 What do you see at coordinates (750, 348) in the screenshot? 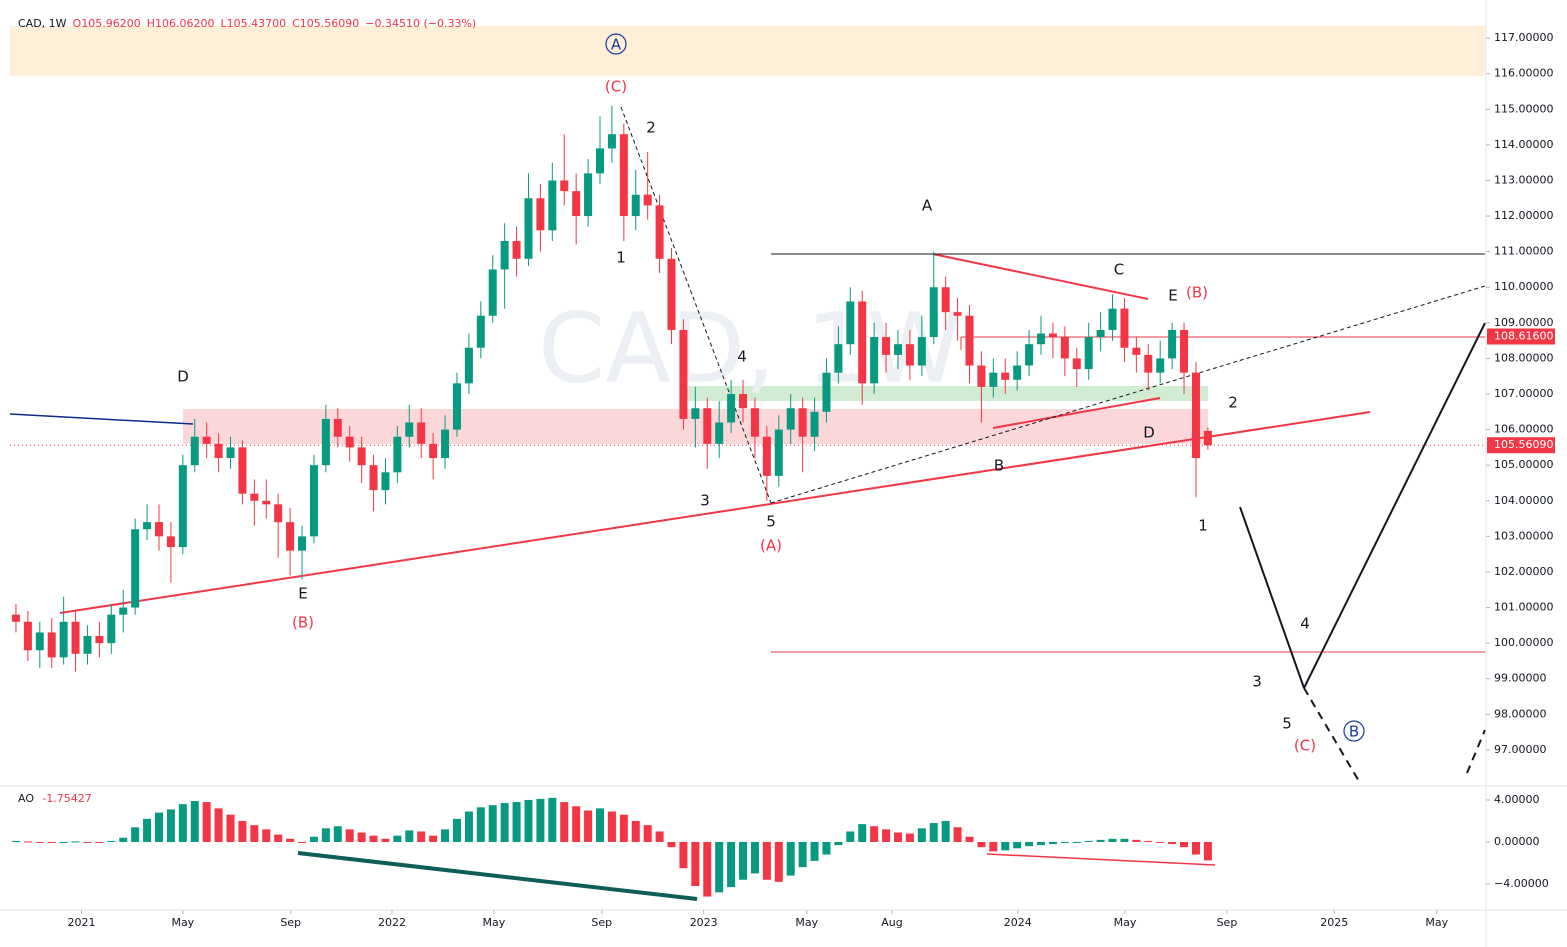
I see `watermark: CAD, 1W` at bounding box center [750, 348].